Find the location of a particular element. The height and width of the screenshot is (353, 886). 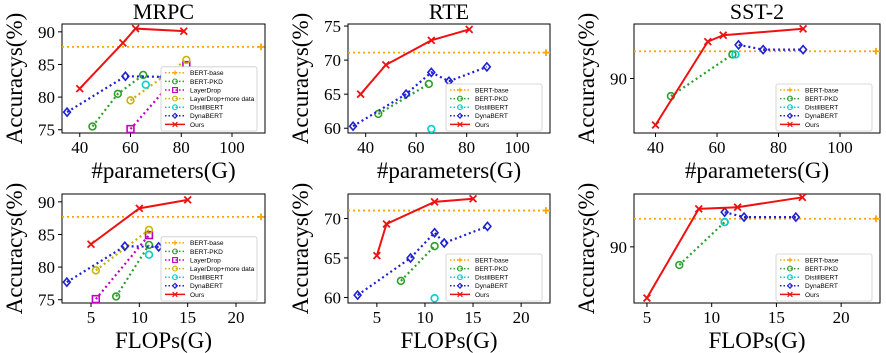

y-tick-label: 80 is located at coordinates (46, 97).